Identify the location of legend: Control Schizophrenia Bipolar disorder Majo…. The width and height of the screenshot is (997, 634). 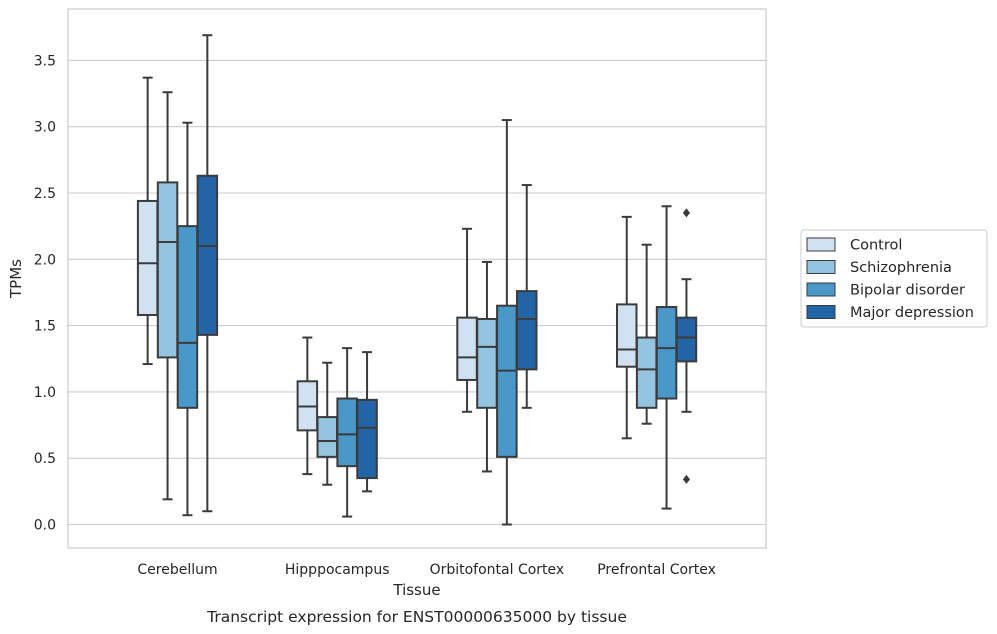
(894, 278).